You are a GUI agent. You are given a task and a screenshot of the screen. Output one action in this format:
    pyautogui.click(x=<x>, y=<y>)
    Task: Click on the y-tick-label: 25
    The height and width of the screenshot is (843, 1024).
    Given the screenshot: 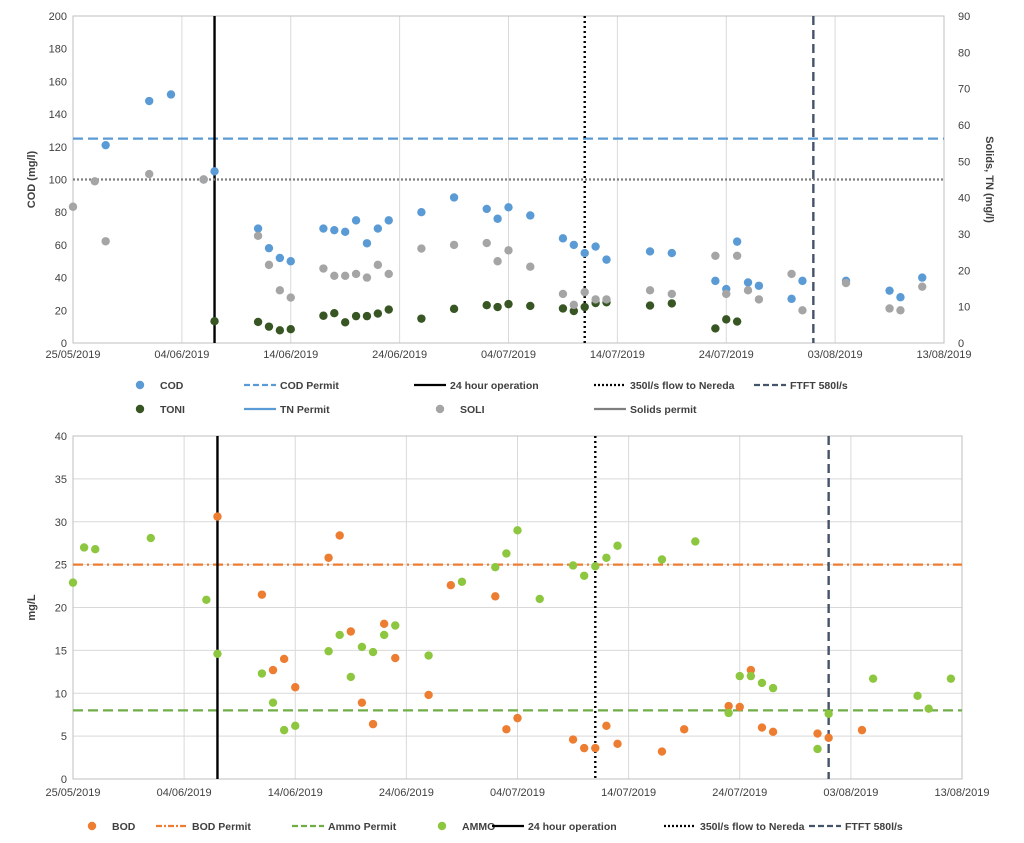 What is the action you would take?
    pyautogui.click(x=61, y=566)
    